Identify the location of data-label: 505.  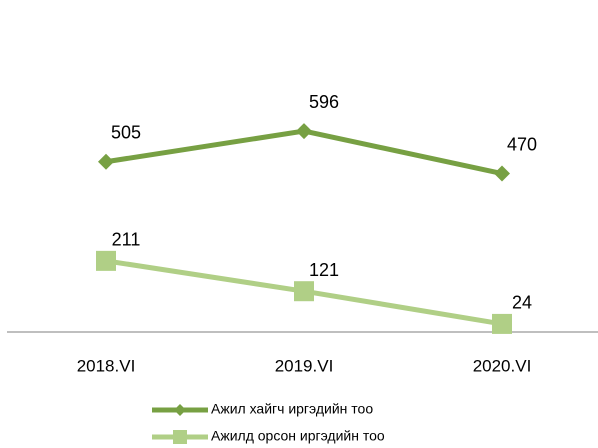
(126, 132).